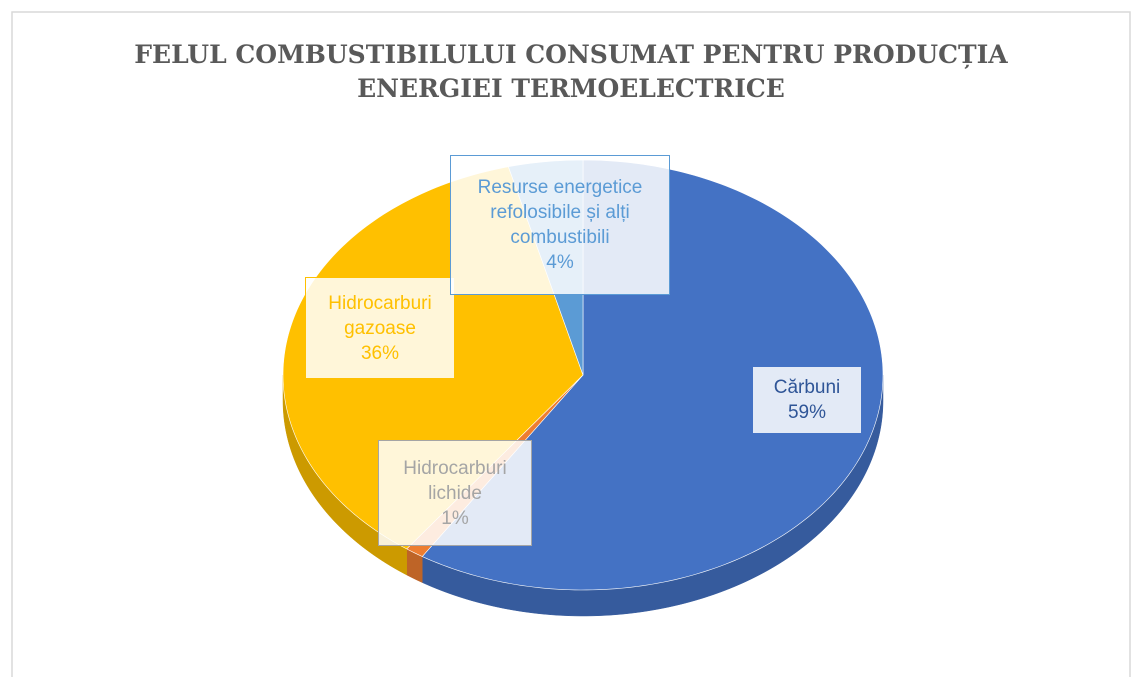  What do you see at coordinates (807, 412) in the screenshot?
I see `value-label: 59%` at bounding box center [807, 412].